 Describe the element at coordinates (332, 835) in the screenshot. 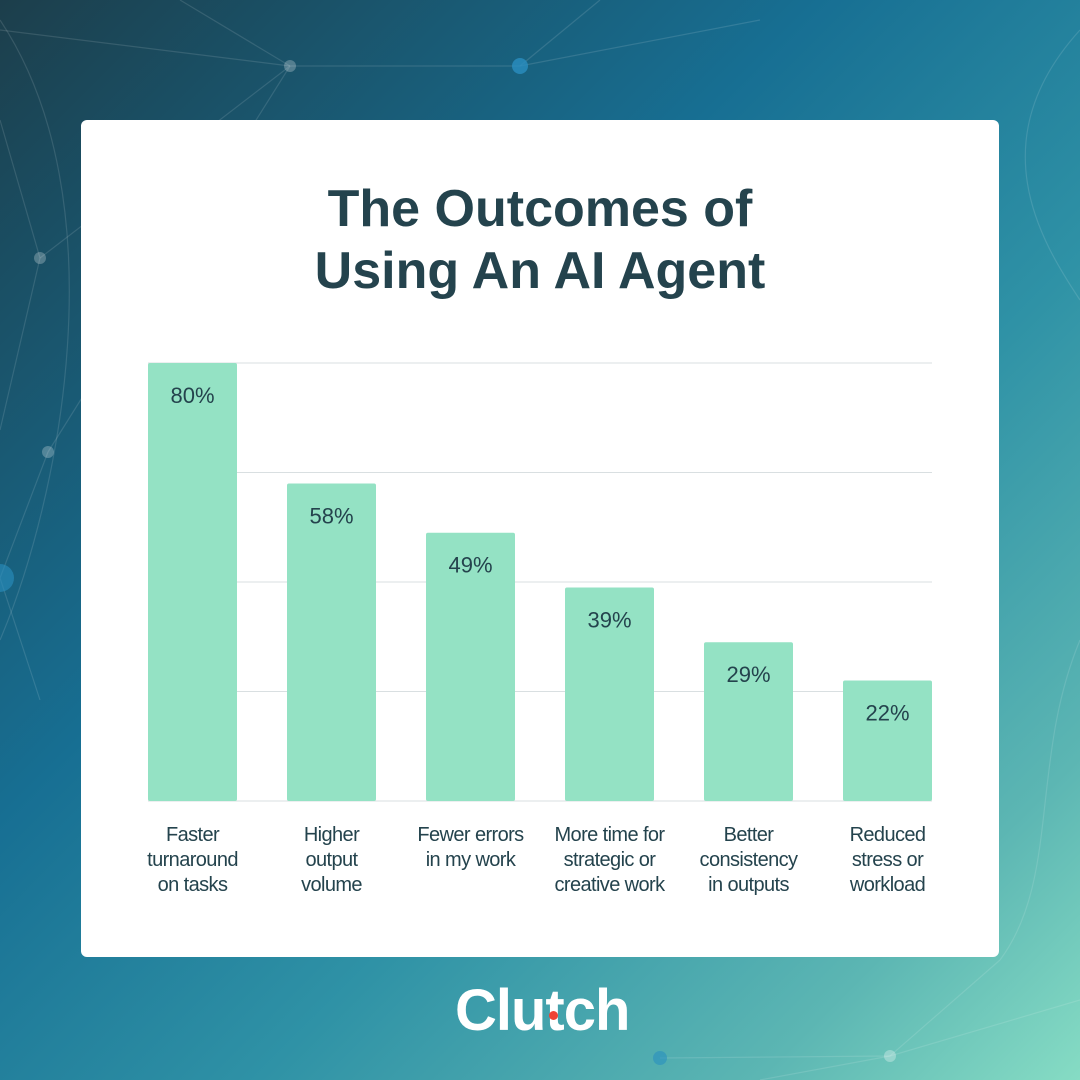

I see `category-label-line: Higher` at that location.